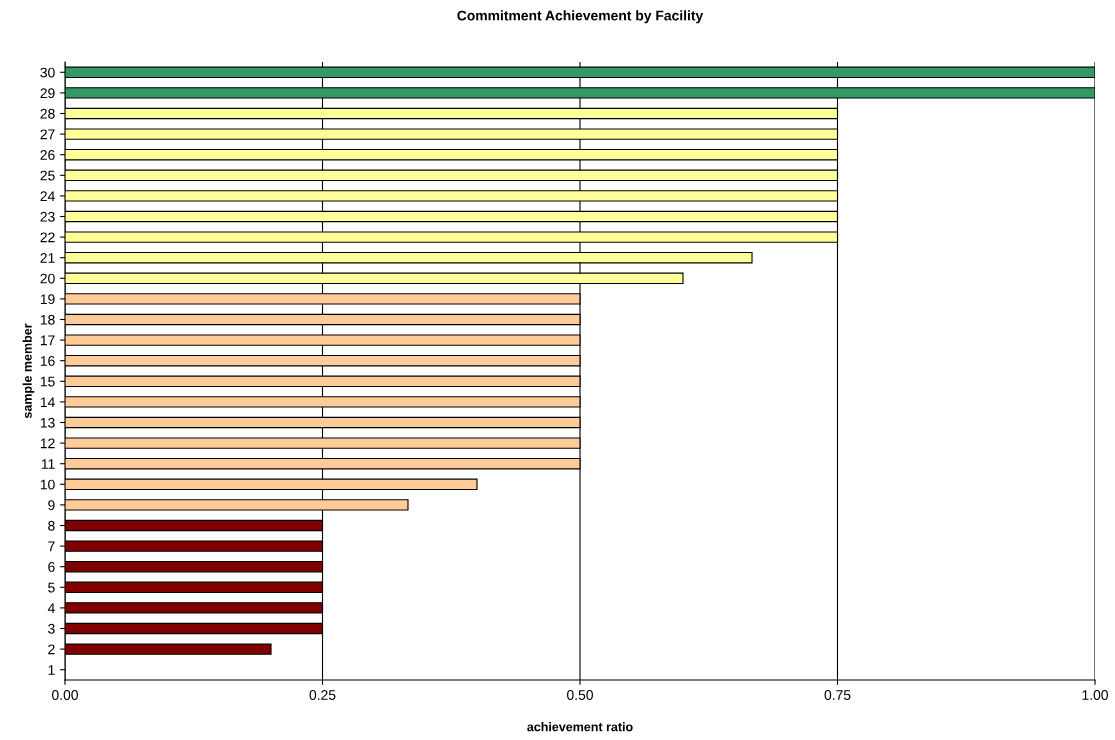  Describe the element at coordinates (51, 567) in the screenshot. I see `y-tick-label: 6` at that location.